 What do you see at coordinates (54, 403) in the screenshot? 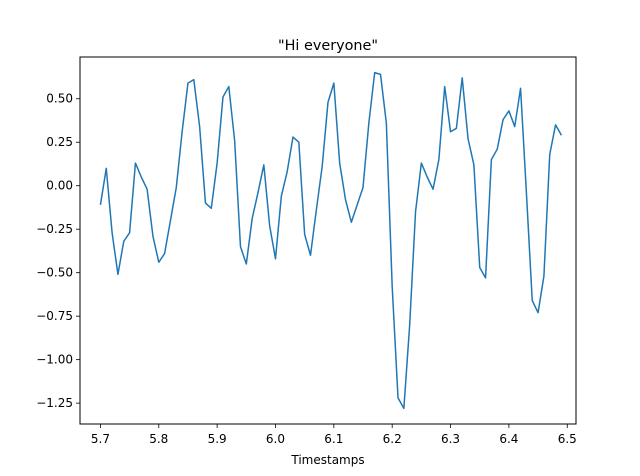
I see `y-tick-label: −1.25` at bounding box center [54, 403].